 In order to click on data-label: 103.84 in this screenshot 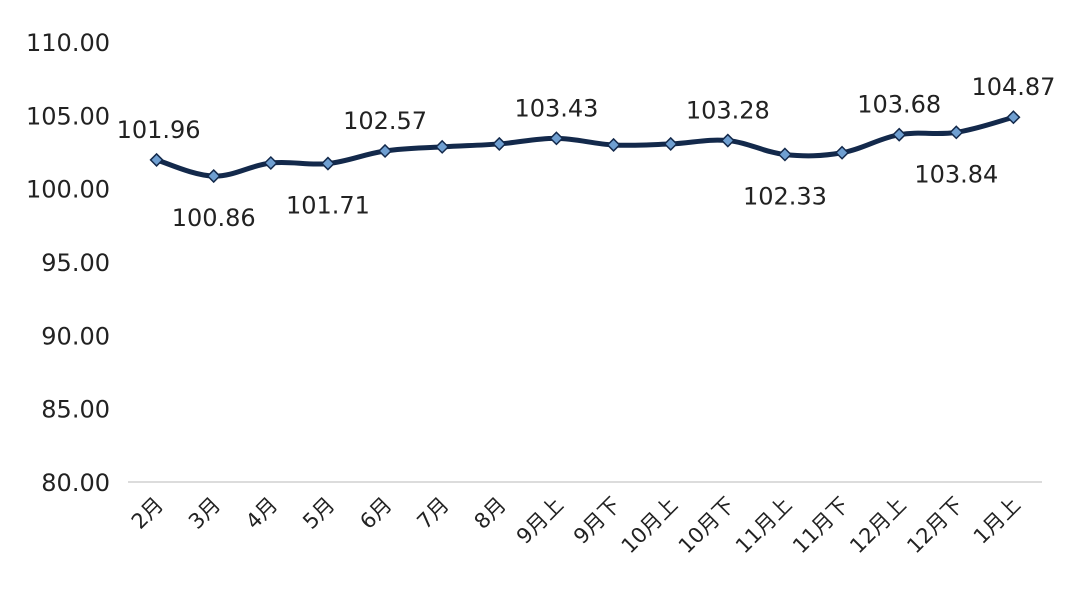, I will do `click(956, 174)`.